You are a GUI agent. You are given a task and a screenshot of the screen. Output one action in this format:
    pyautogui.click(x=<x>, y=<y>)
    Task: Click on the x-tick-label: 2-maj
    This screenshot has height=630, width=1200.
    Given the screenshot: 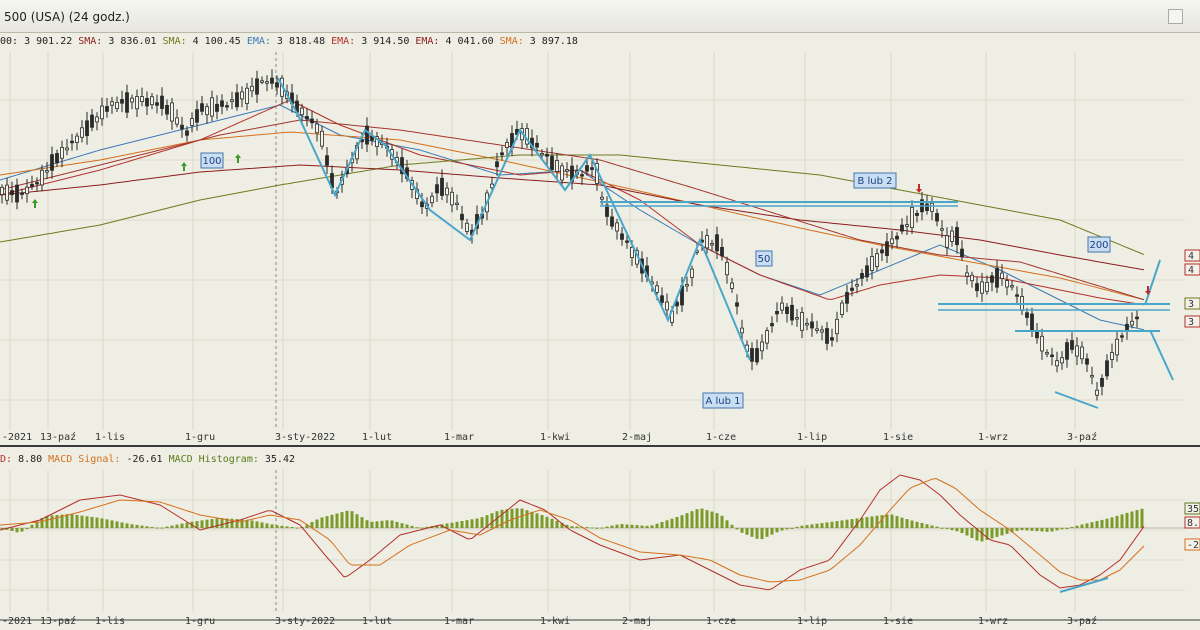 What is the action you would take?
    pyautogui.click(x=637, y=437)
    